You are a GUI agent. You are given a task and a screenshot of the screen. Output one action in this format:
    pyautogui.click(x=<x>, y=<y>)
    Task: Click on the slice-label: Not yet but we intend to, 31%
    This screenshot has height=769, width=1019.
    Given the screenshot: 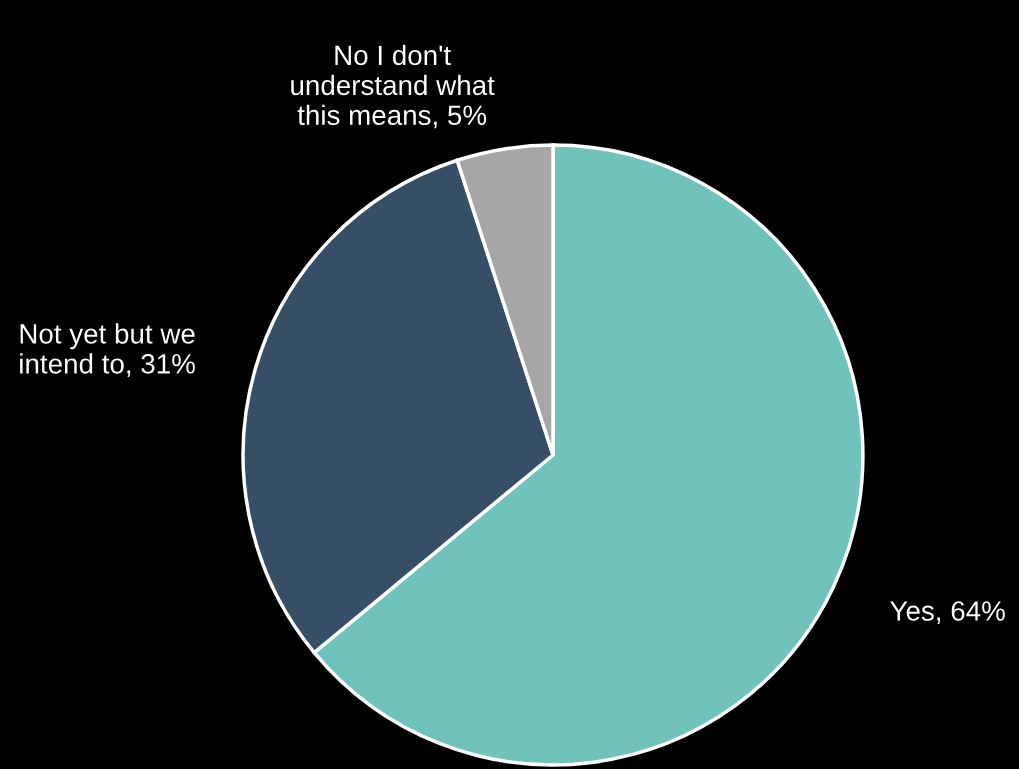 What is the action you would take?
    pyautogui.click(x=107, y=350)
    